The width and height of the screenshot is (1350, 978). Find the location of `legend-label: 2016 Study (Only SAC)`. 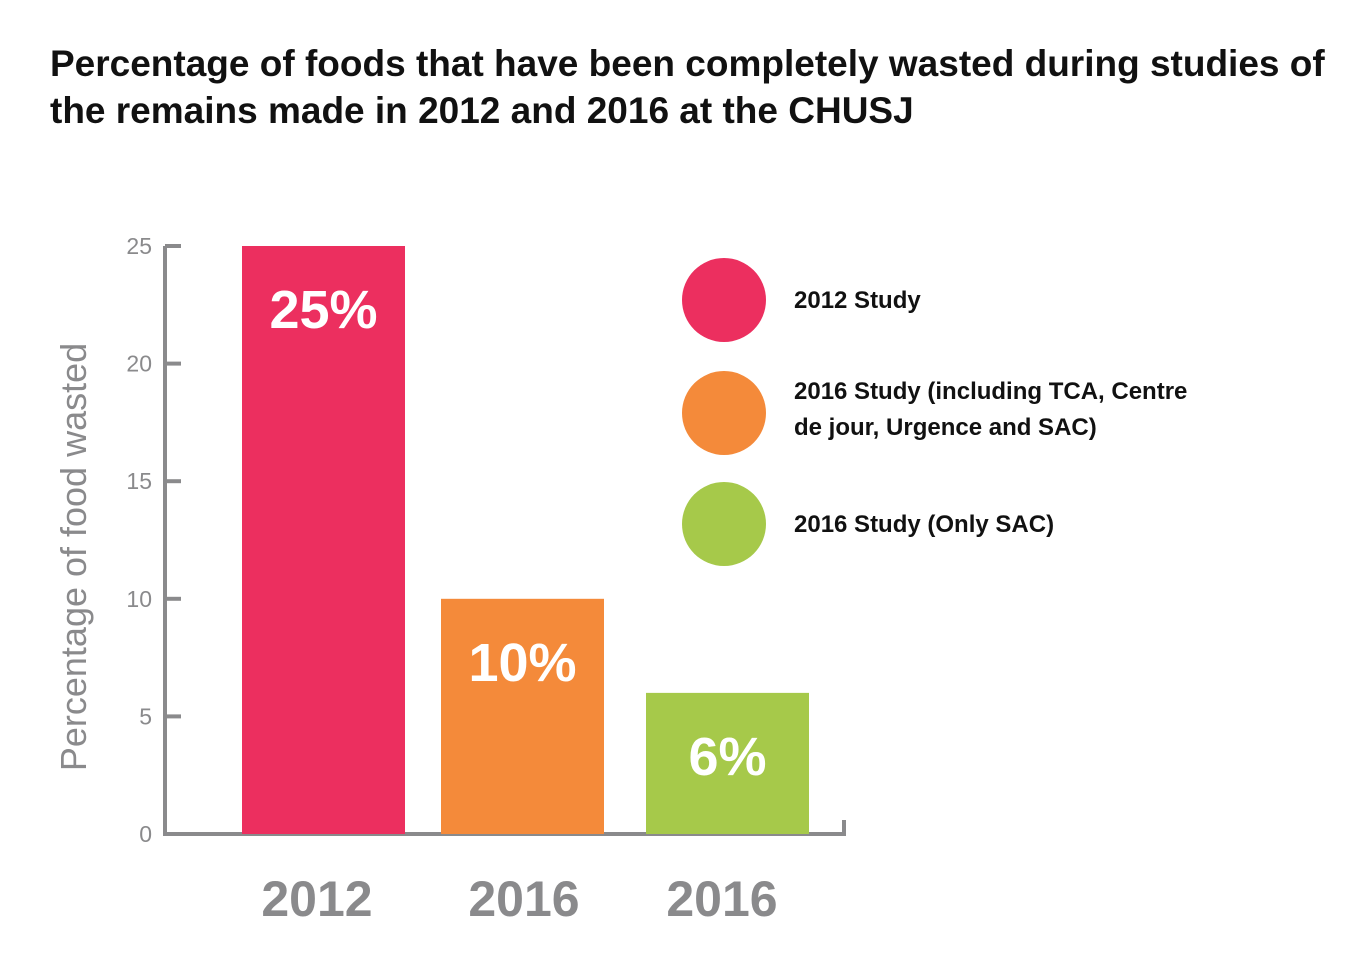

legend-label: 2016 Study (Only SAC) is located at coordinates (924, 524).